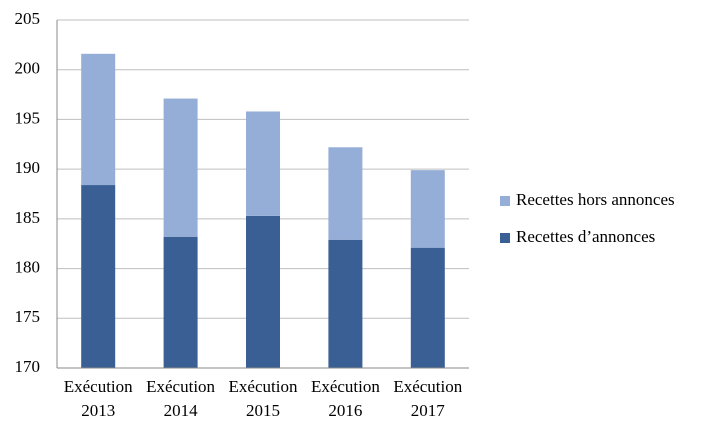  What do you see at coordinates (28, 167) in the screenshot?
I see `y-tick-label: 190` at bounding box center [28, 167].